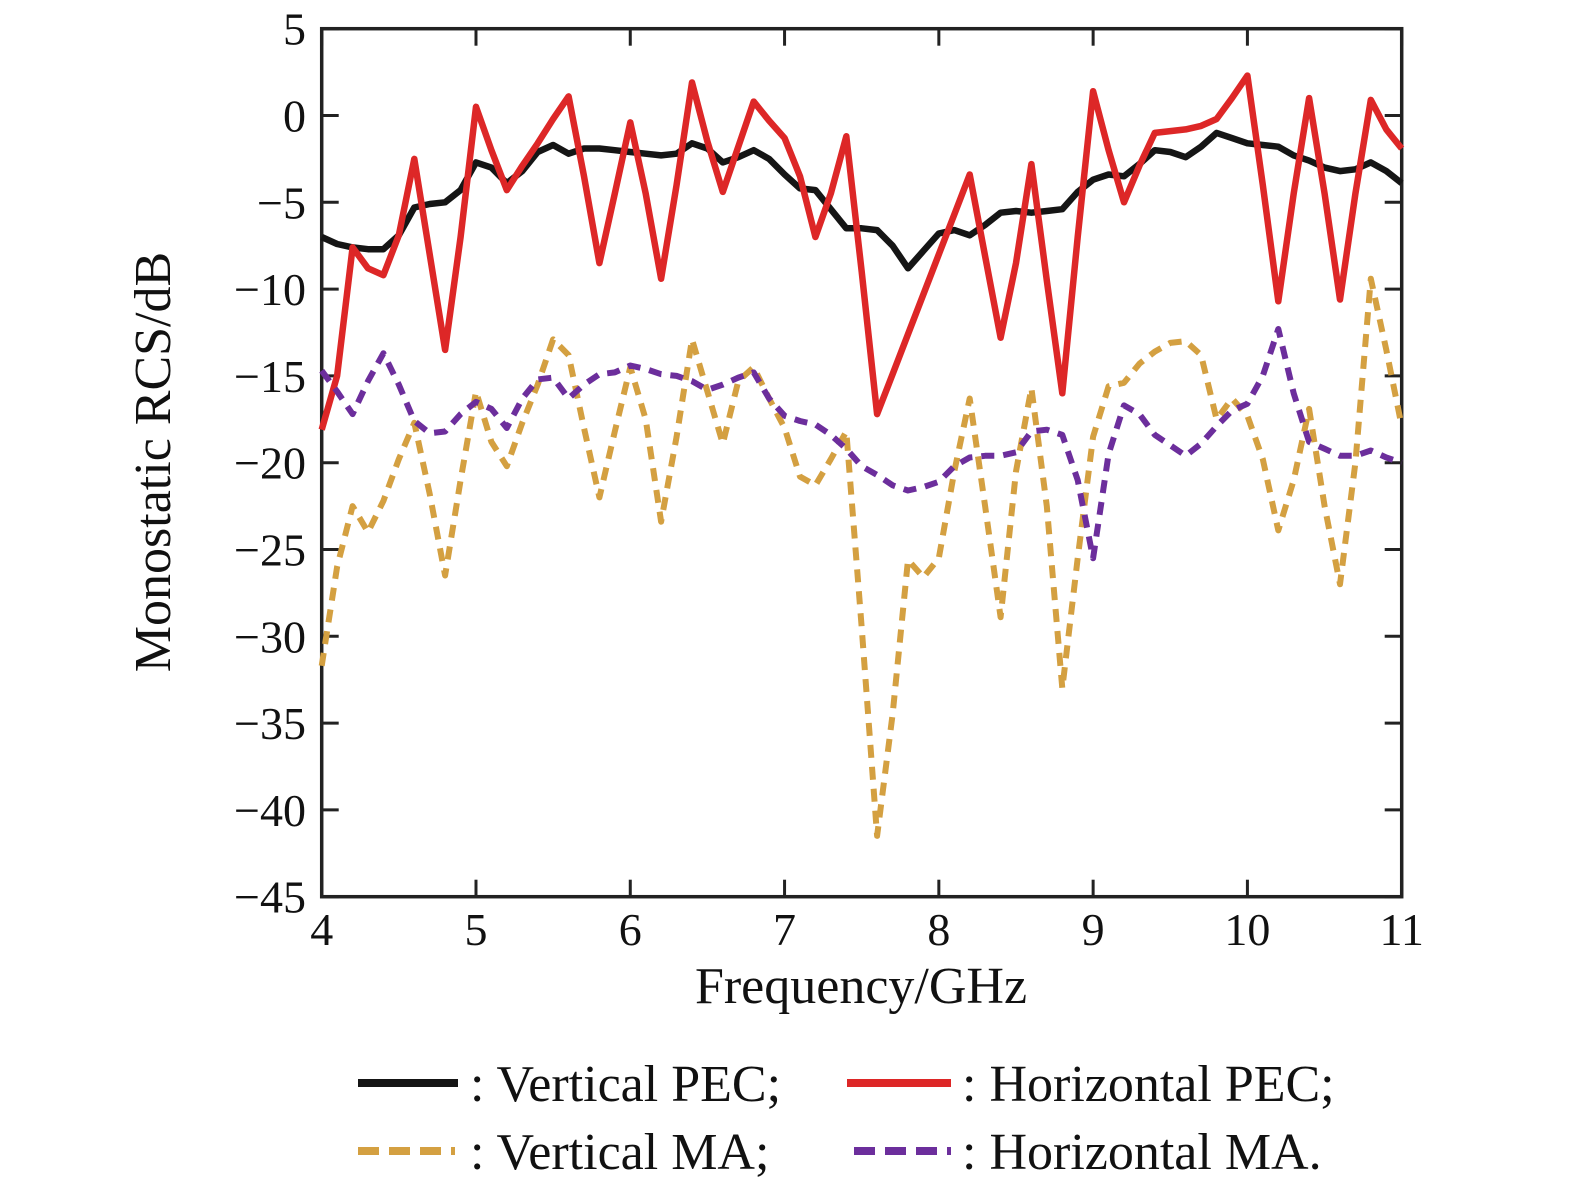  I want to click on legend-item-vertical-ma: : Vertical MA;, so click(563, 1152).